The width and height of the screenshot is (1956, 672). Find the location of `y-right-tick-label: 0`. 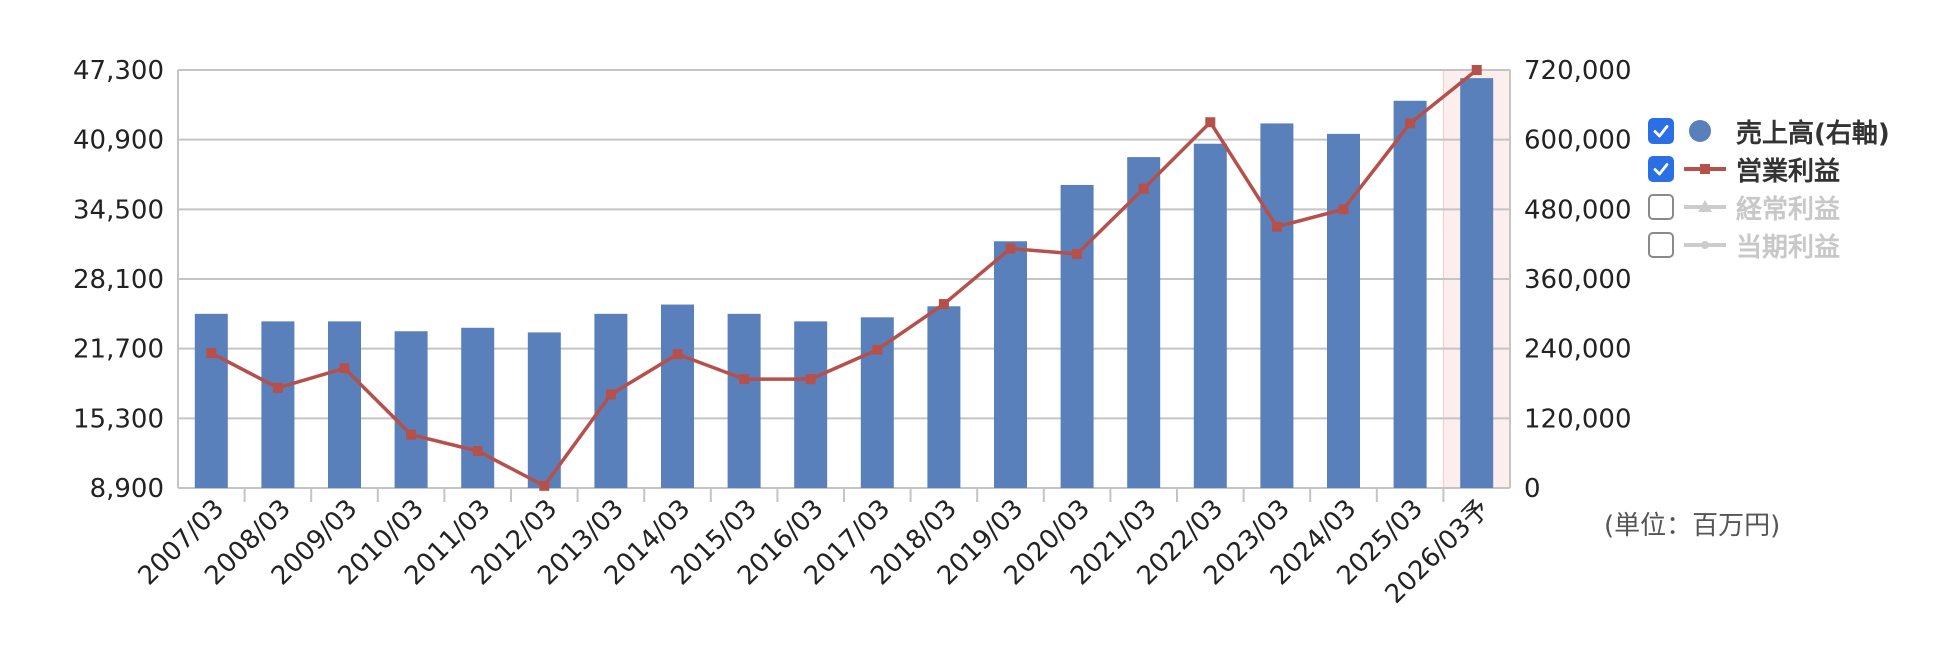

y-right-tick-label: 0 is located at coordinates (1532, 489).